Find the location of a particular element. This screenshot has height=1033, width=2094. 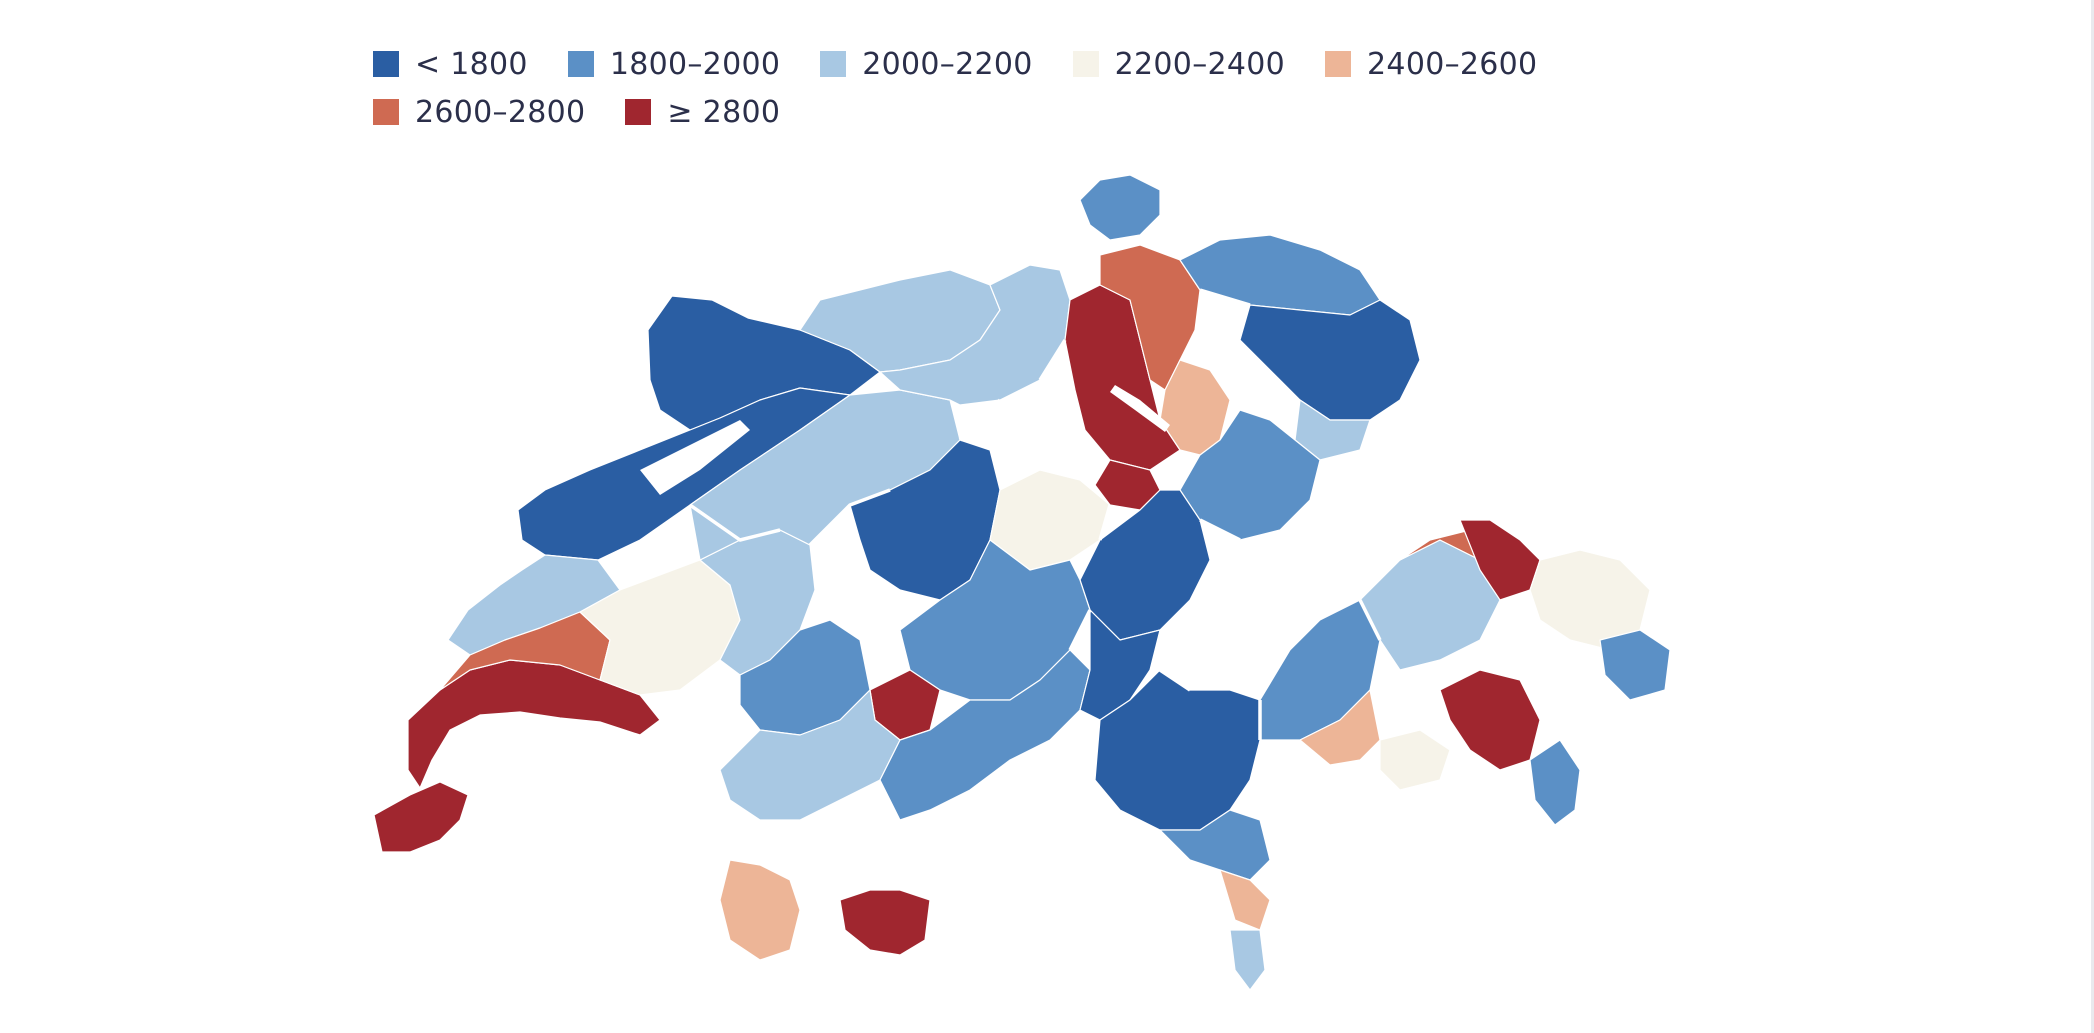

legend-item: 2200–2400 is located at coordinates (1179, 64).